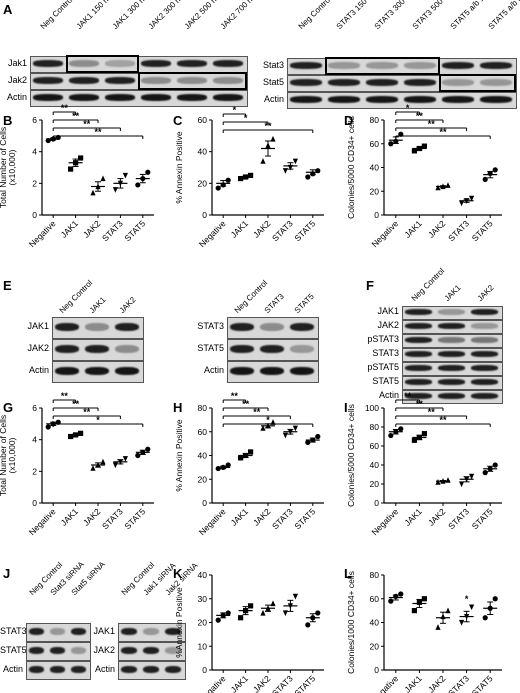  Describe the element at coordinates (38, 348) in the screenshot. I see `row-label: JAK2` at that location.